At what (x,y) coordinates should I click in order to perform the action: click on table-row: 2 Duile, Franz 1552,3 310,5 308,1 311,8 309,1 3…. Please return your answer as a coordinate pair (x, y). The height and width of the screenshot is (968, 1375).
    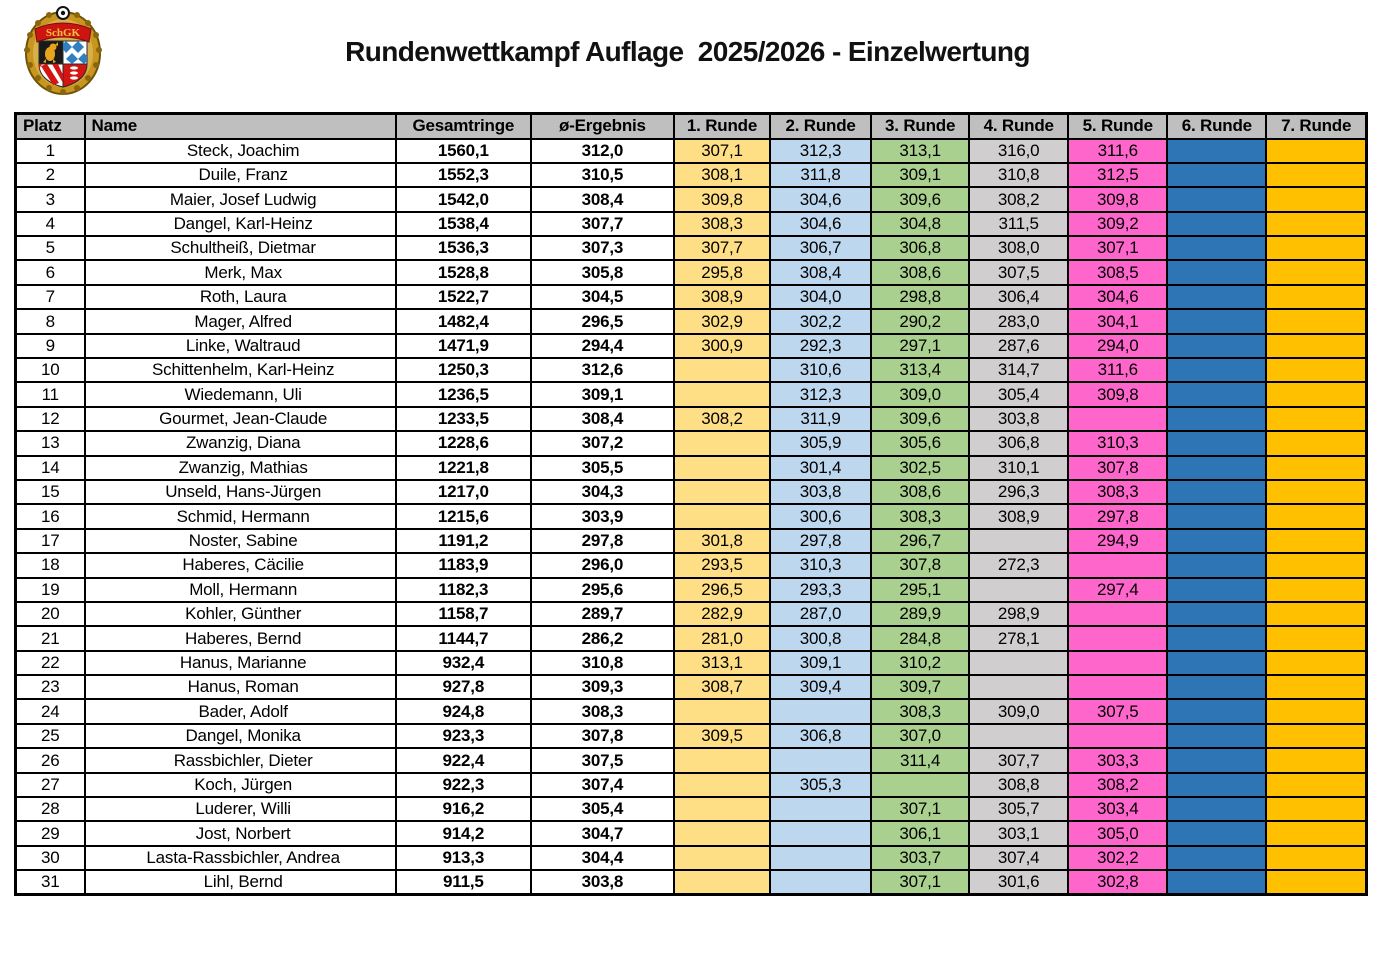
    Looking at the image, I should click on (691, 175).